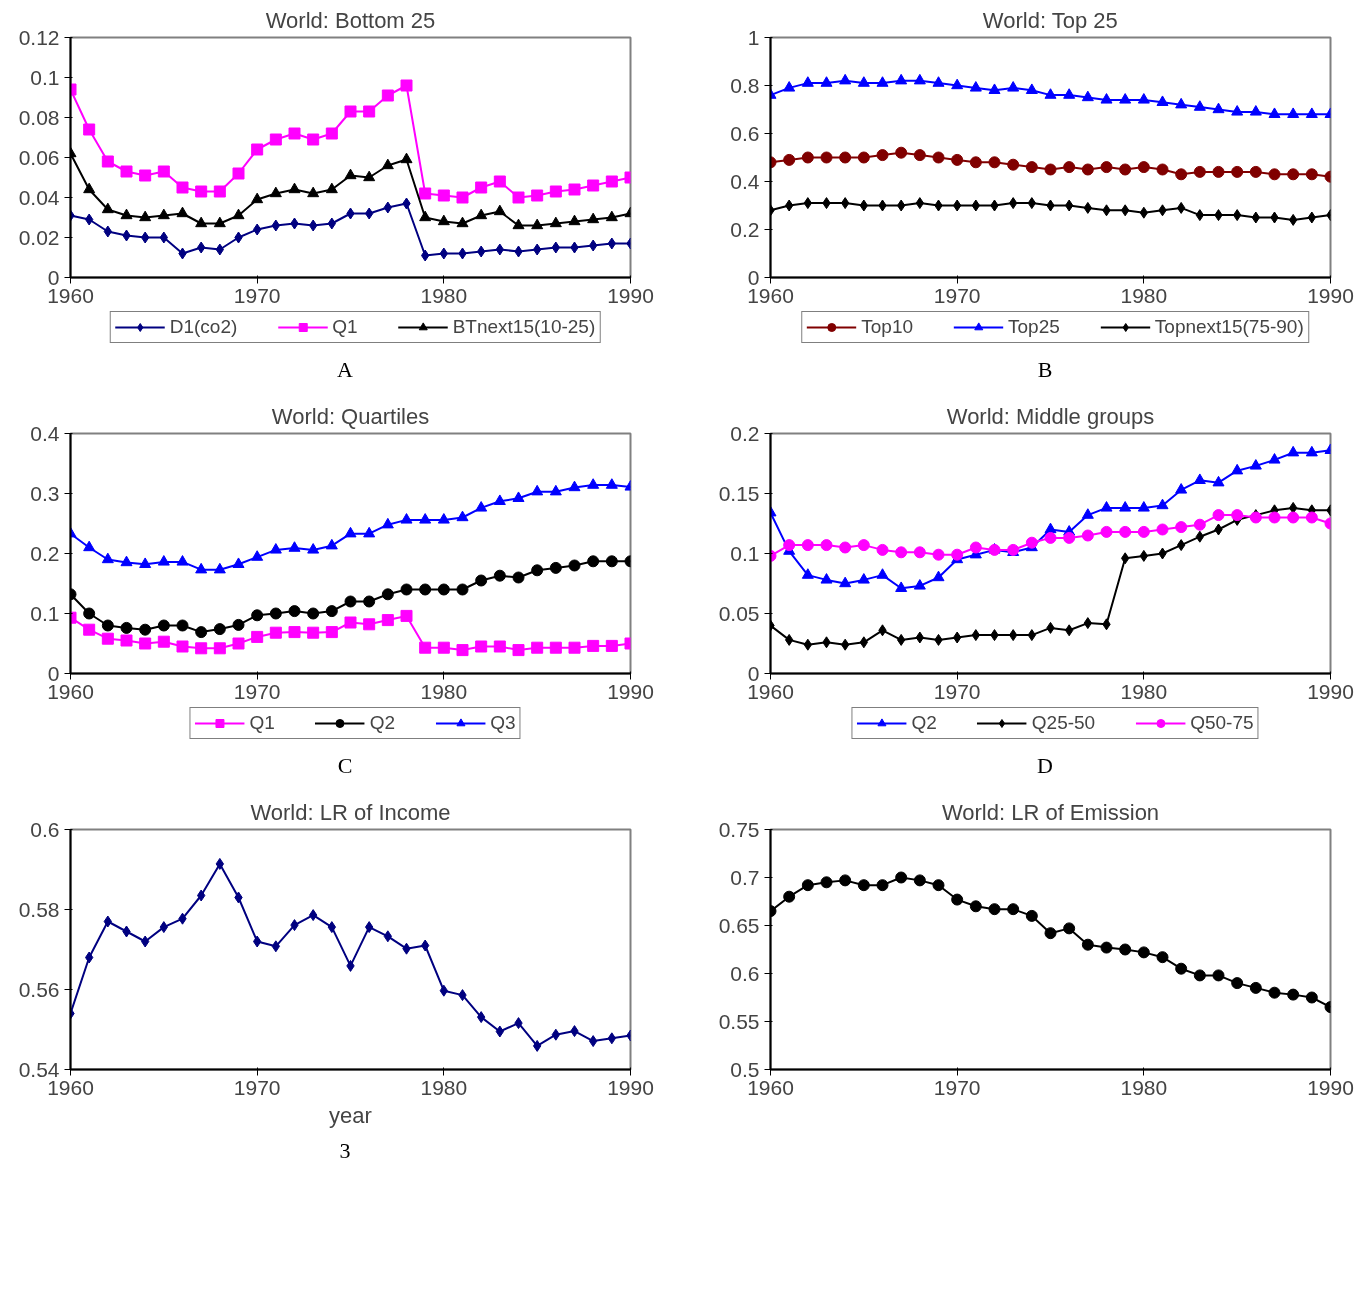 This screenshot has height=1306, width=1366. What do you see at coordinates (39, 157) in the screenshot?
I see `y-tick-label: 0.06` at bounding box center [39, 157].